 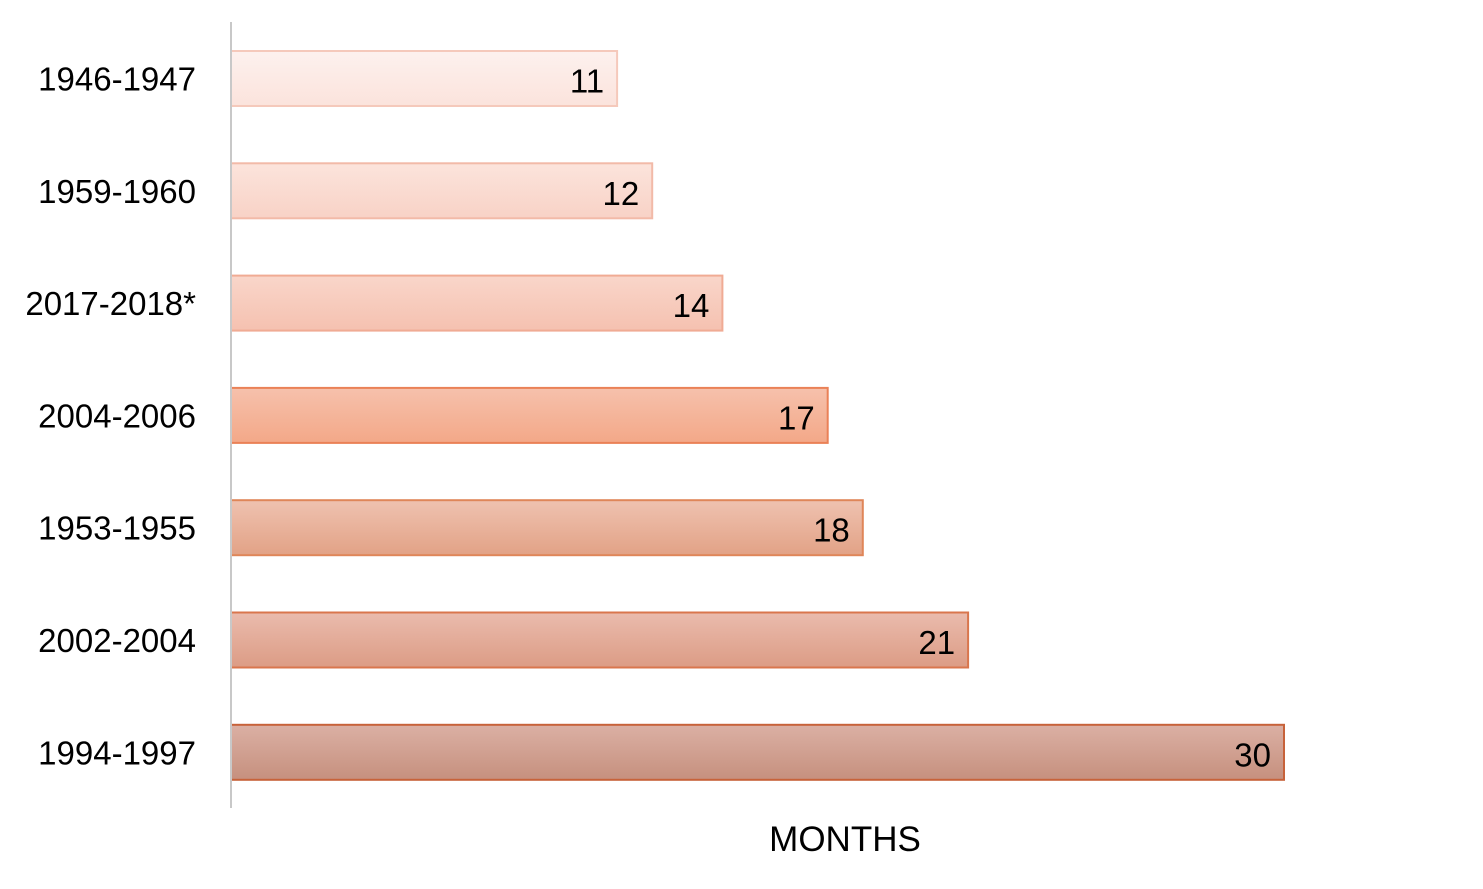 What do you see at coordinates (831, 530) in the screenshot?
I see `value-label: 18` at bounding box center [831, 530].